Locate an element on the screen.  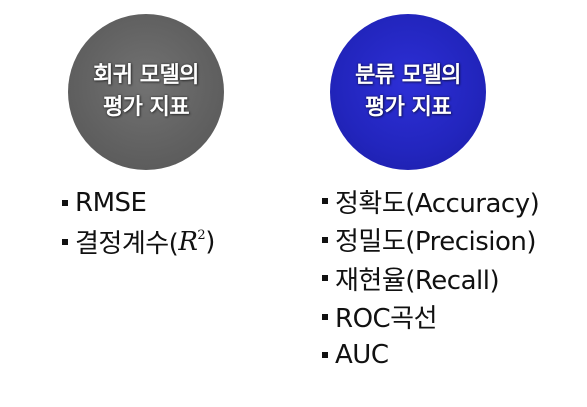
classification-metric-recall: 재현율(Recall) is located at coordinates (430, 278).